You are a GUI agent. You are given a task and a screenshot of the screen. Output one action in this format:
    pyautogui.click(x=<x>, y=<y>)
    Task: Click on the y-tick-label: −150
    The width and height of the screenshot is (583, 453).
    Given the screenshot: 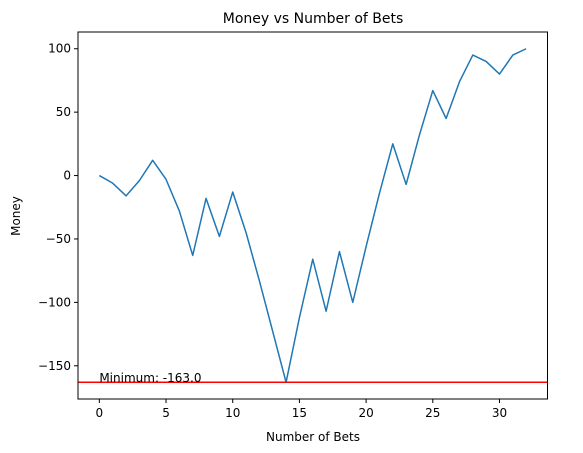 What is the action you would take?
    pyautogui.click(x=54, y=366)
    